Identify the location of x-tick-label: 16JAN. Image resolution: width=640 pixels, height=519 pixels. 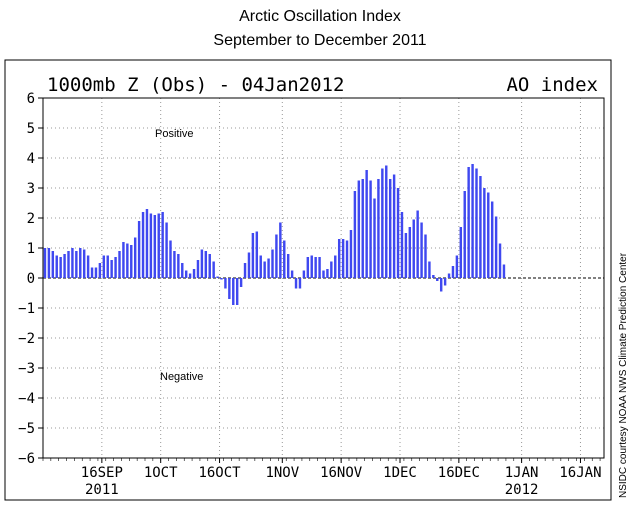
(580, 473).